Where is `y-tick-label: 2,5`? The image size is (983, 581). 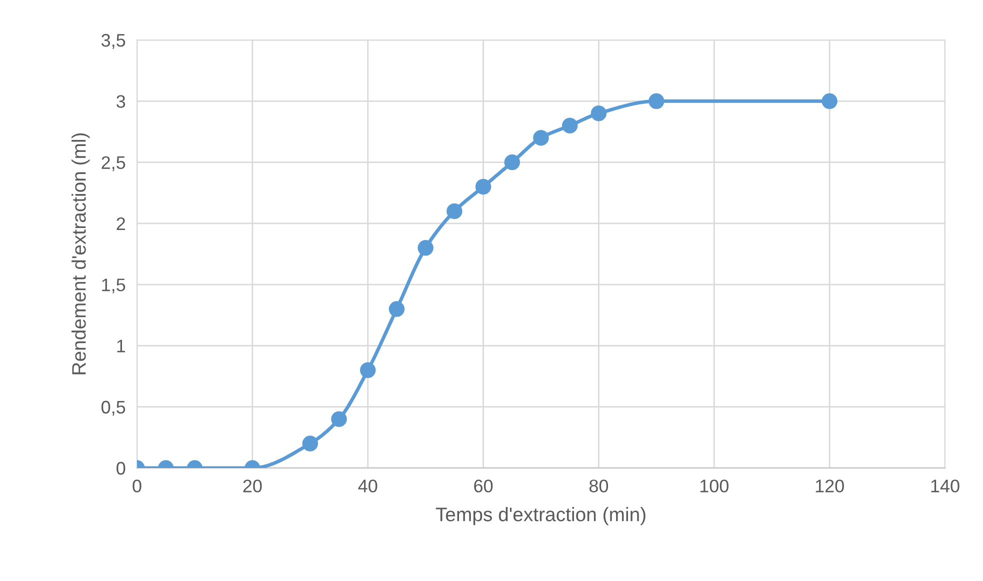
y-tick-label: 2,5 is located at coordinates (114, 164).